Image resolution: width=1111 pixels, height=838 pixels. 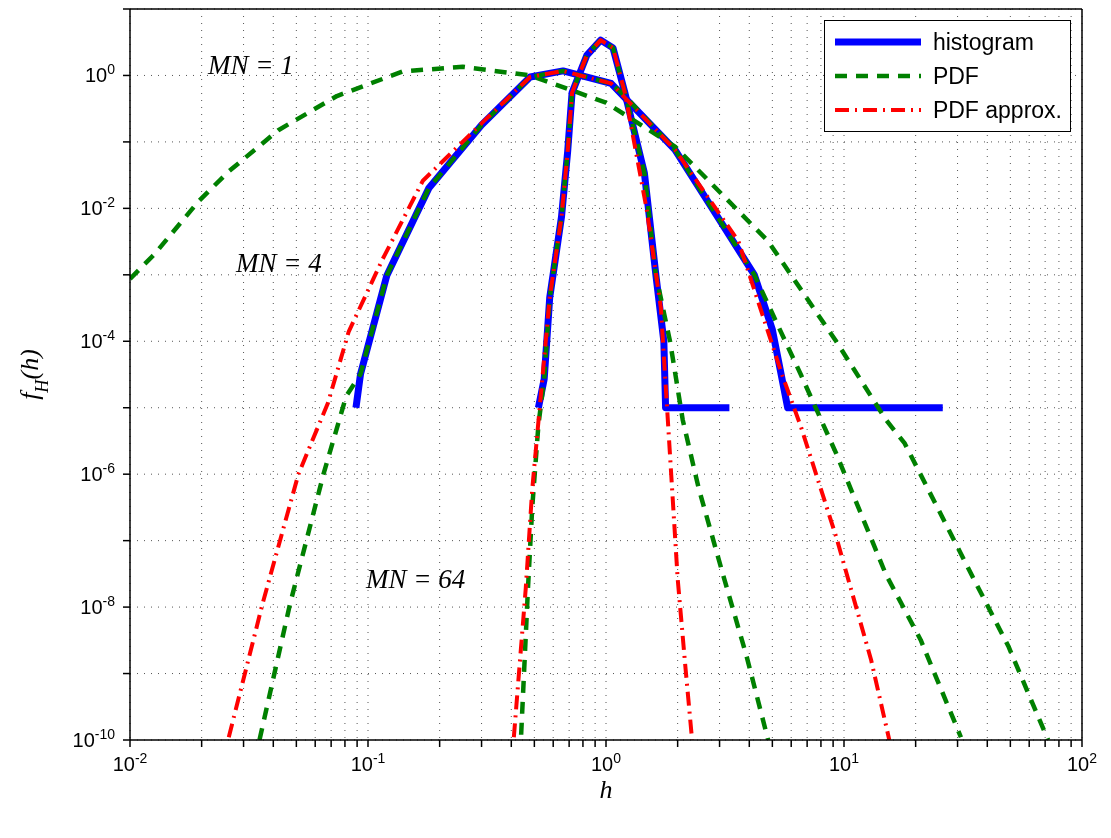 I want to click on legend-label: PDF, so click(x=955, y=76).